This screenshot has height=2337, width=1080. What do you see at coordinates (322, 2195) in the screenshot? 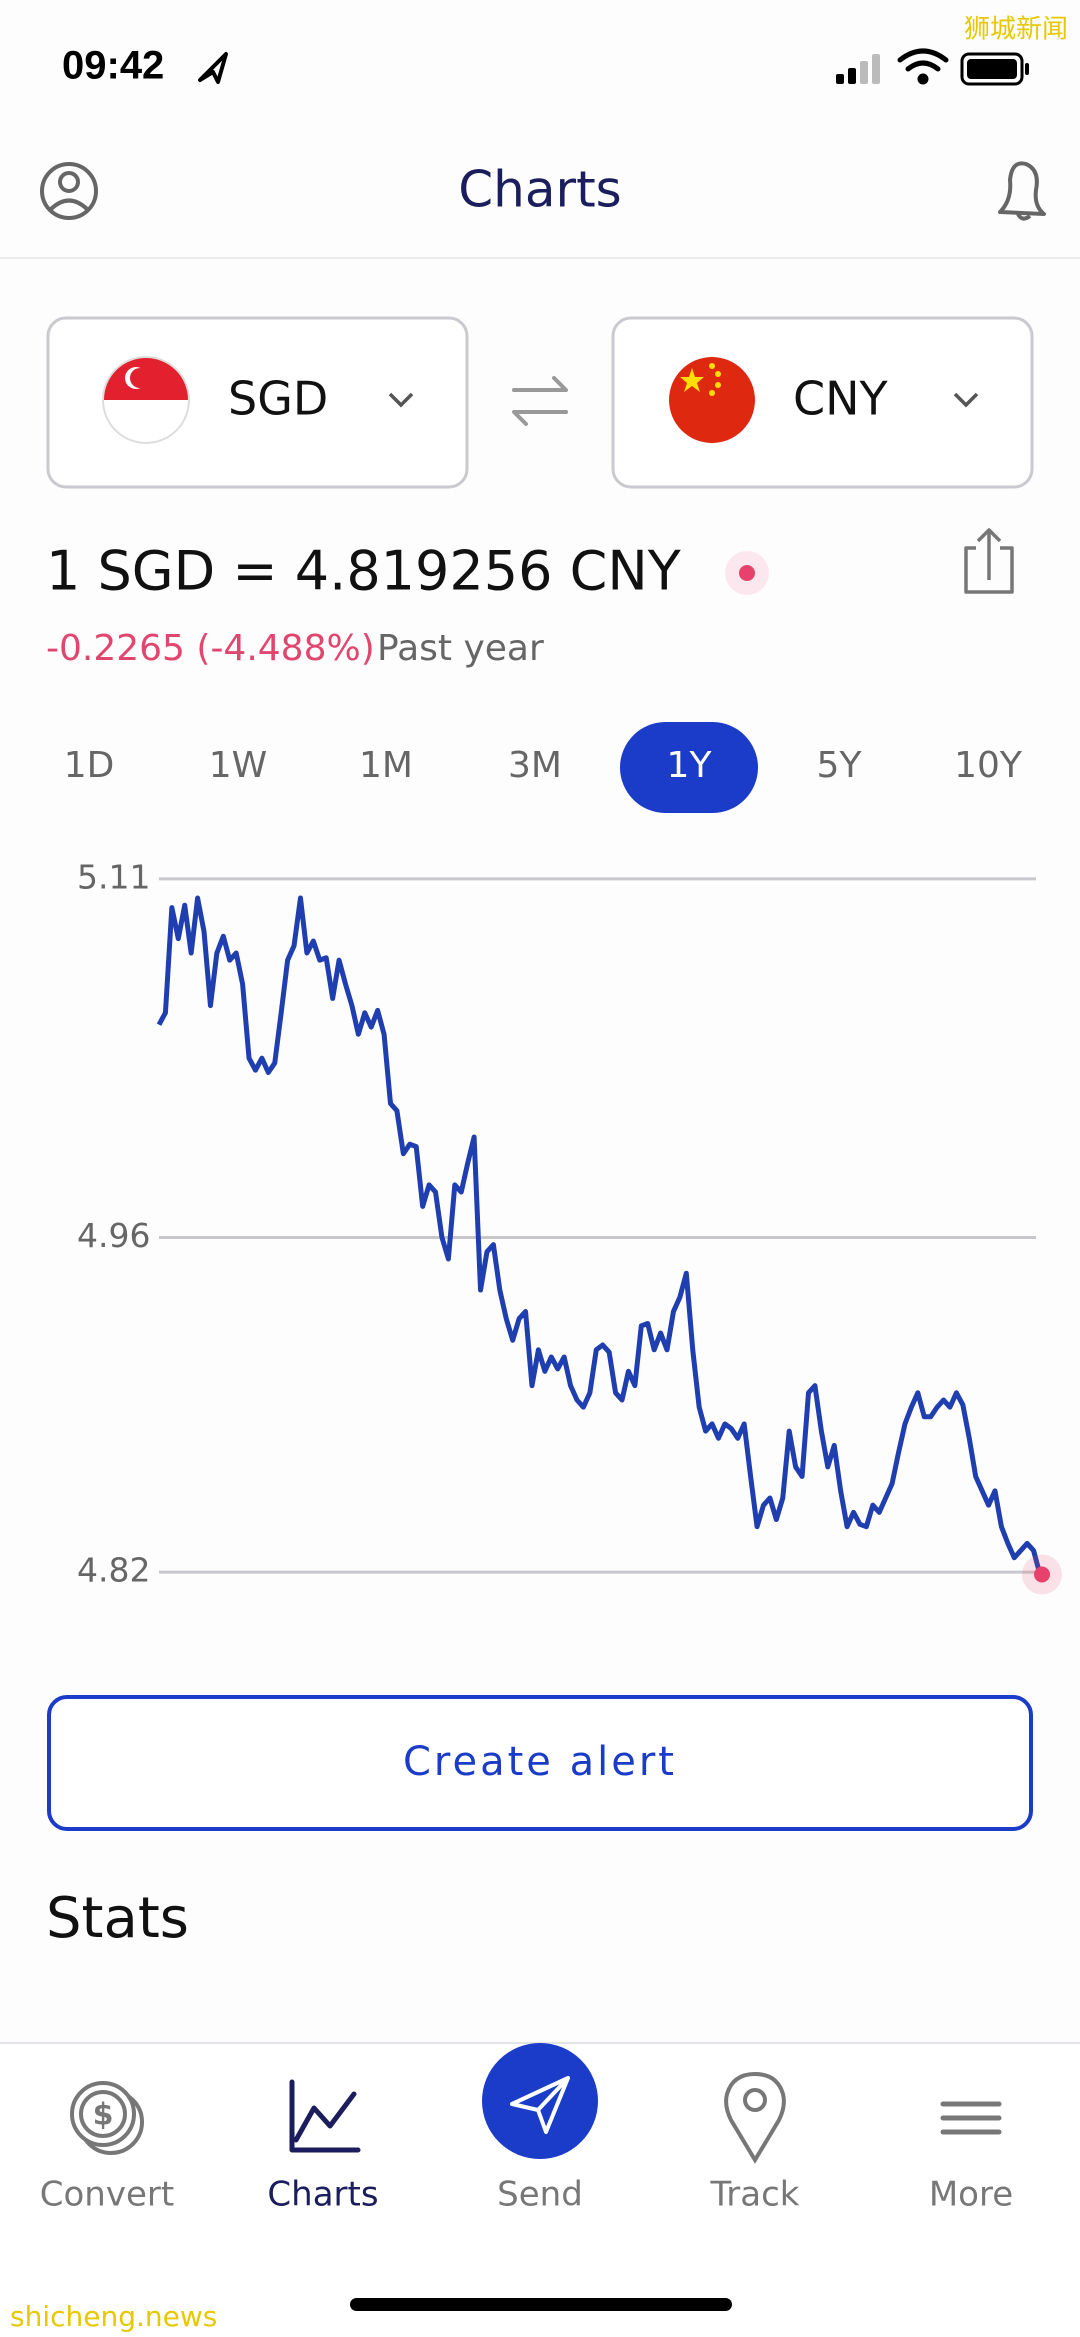
I see `nav-label: Charts` at bounding box center [322, 2195].